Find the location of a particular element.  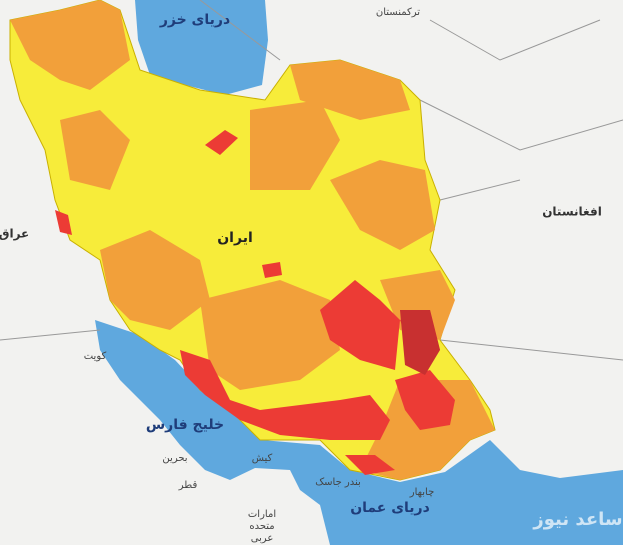

qatar is located at coordinates (169, 461).